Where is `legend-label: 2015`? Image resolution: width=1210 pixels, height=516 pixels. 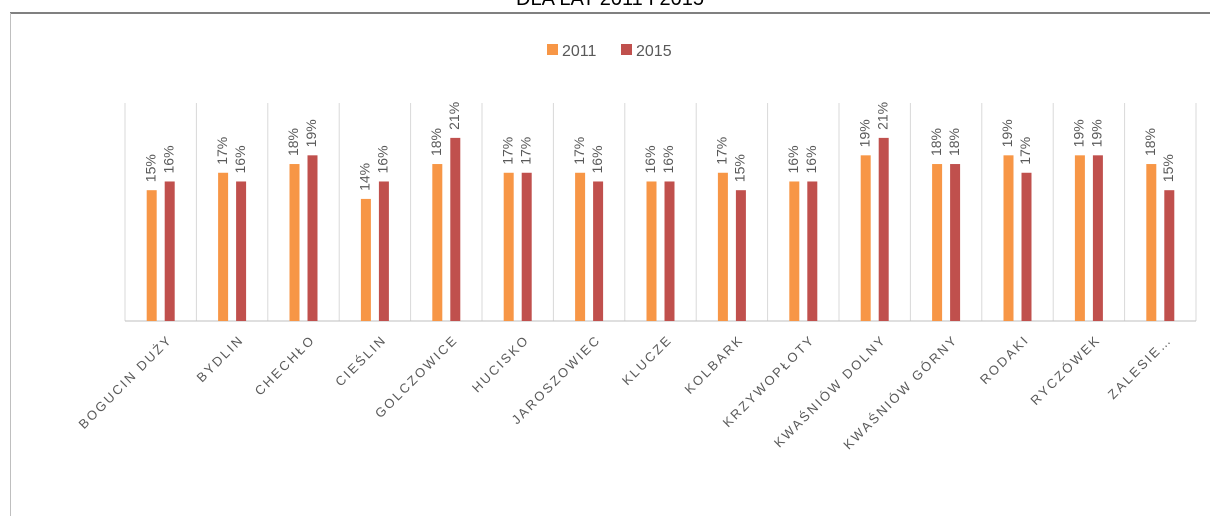
legend-label: 2015 is located at coordinates (654, 51).